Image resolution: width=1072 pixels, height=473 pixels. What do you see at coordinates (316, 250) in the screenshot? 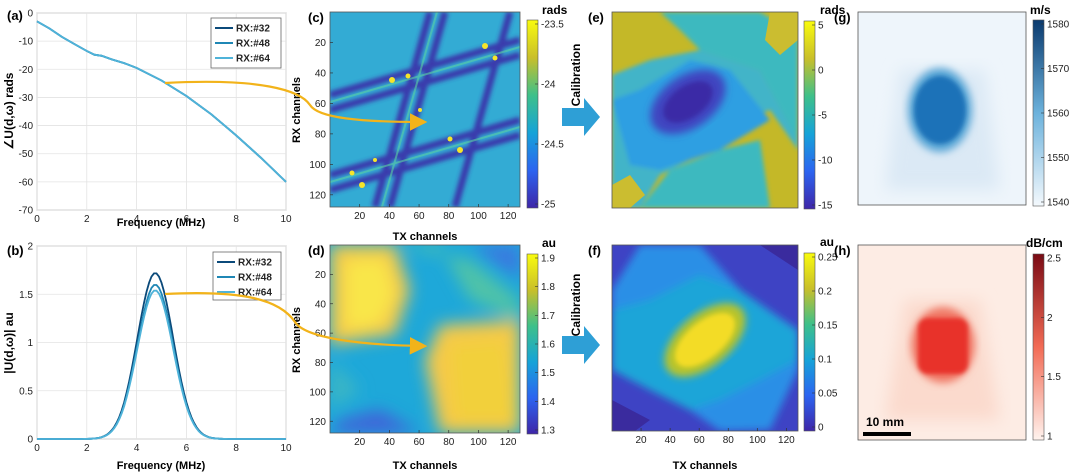
I see `panel-label-d: (d)` at bounding box center [316, 250].